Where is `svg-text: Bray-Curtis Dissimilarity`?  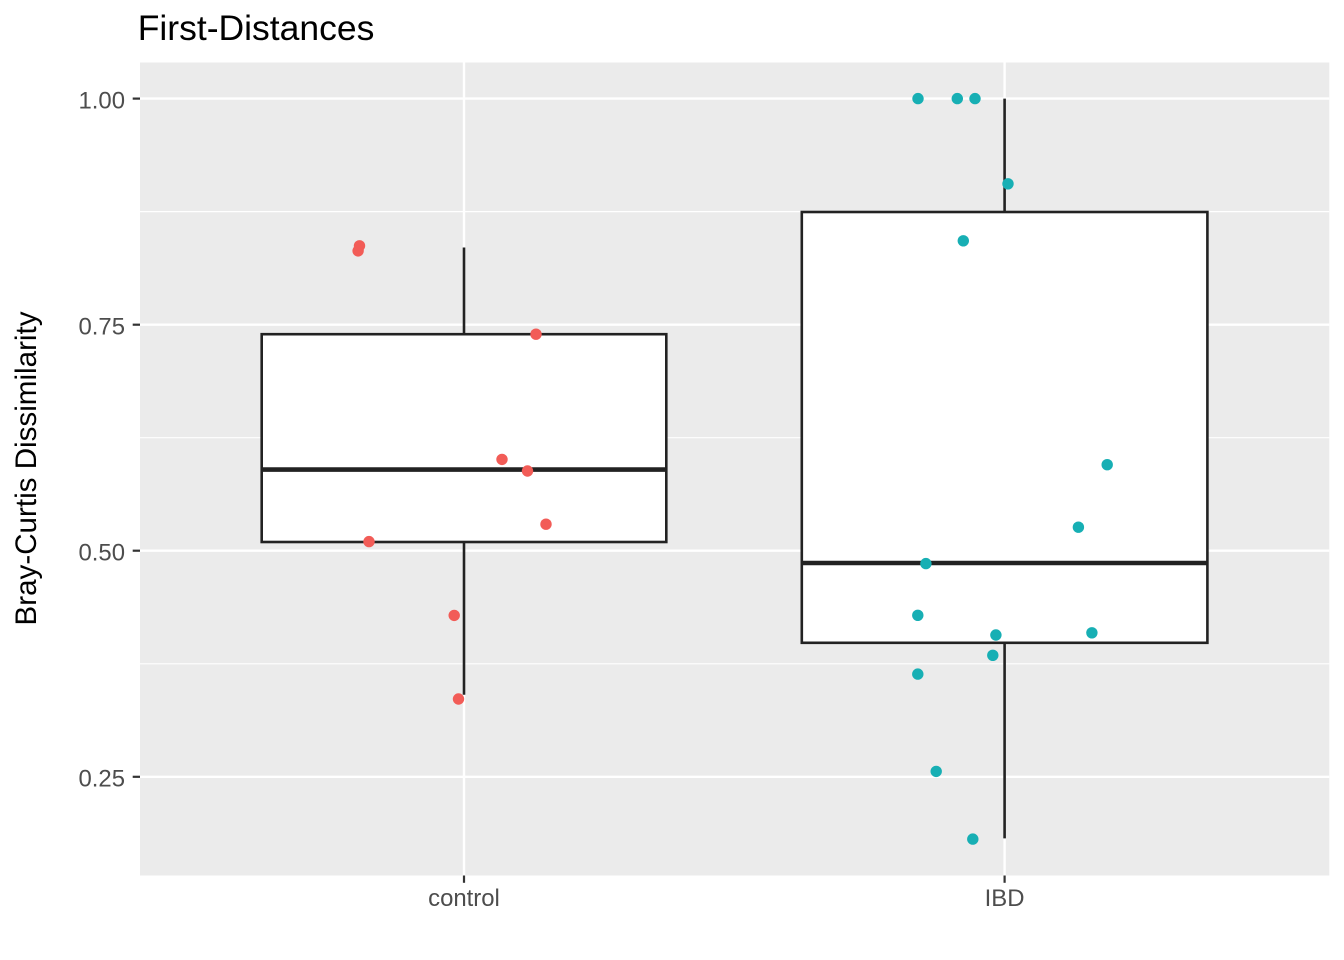 svg-text: Bray-Curtis Dissimilarity is located at coordinates (26, 468).